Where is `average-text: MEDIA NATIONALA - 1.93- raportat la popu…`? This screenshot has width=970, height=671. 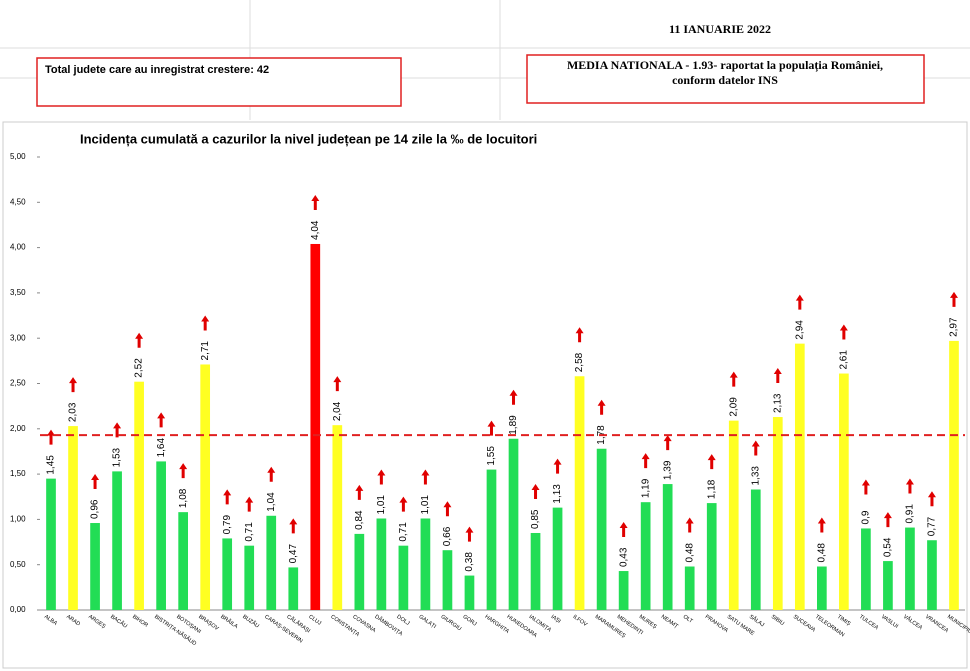
average-text: MEDIA NATIONALA - 1.93- raportat la popu… is located at coordinates (725, 65).